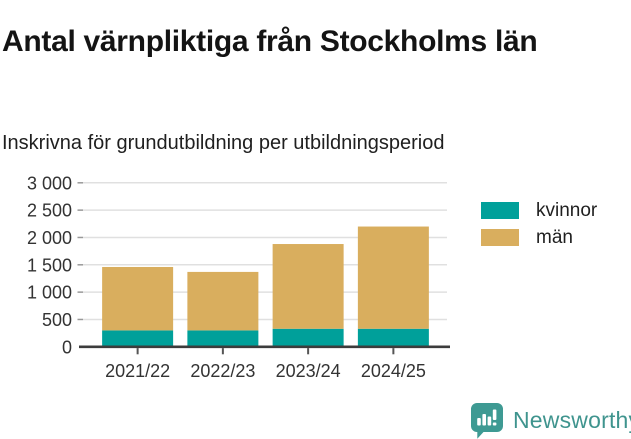 This screenshot has width=631, height=439. What do you see at coordinates (67, 347) in the screenshot?
I see `ytick-label-0: 0` at bounding box center [67, 347].